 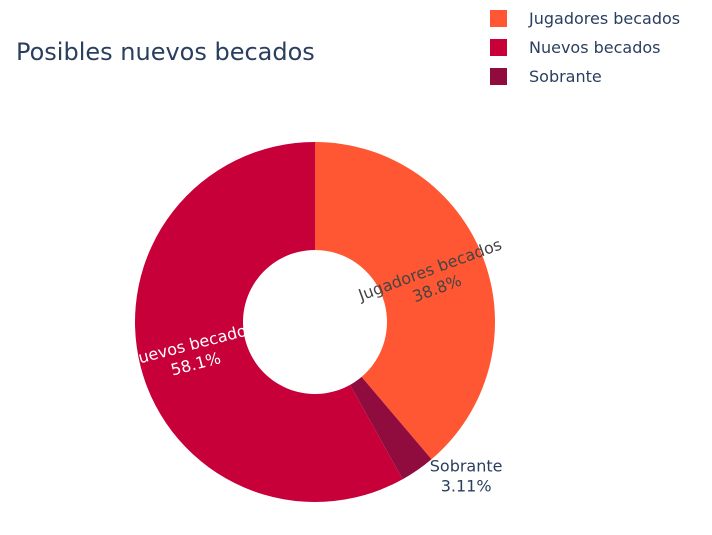 I want to click on legend-label: Nuevos becados, so click(x=595, y=47).